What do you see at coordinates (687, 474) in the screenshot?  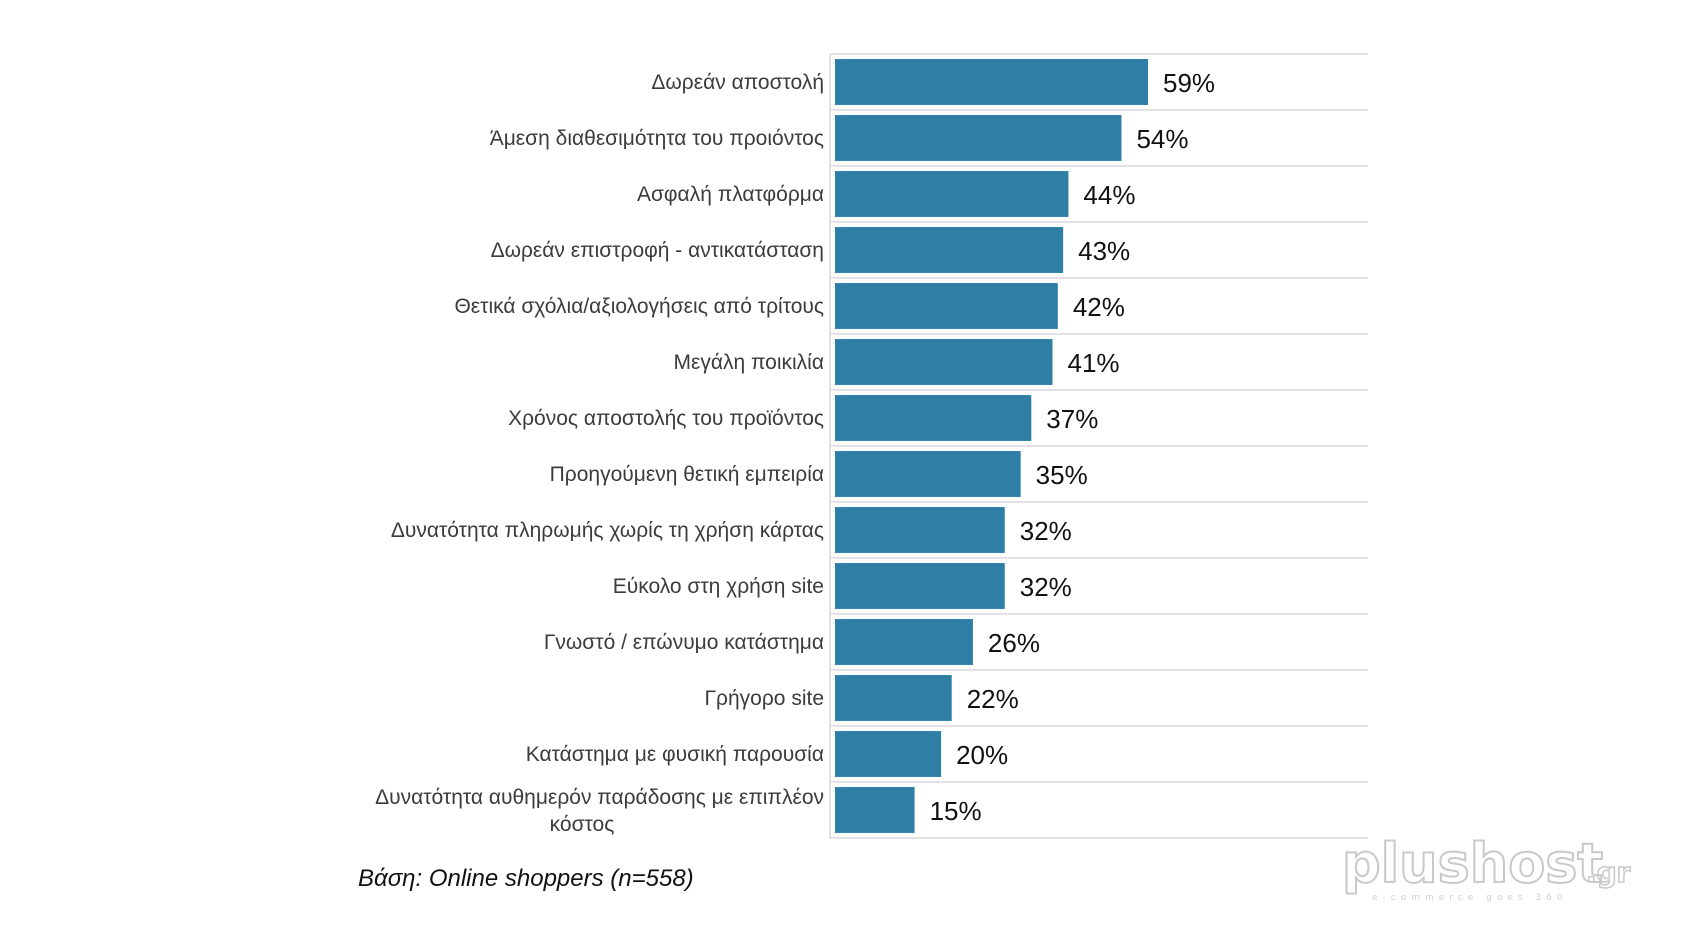 I see `category-label: Προηγούμενη θετική εμπειρία` at bounding box center [687, 474].